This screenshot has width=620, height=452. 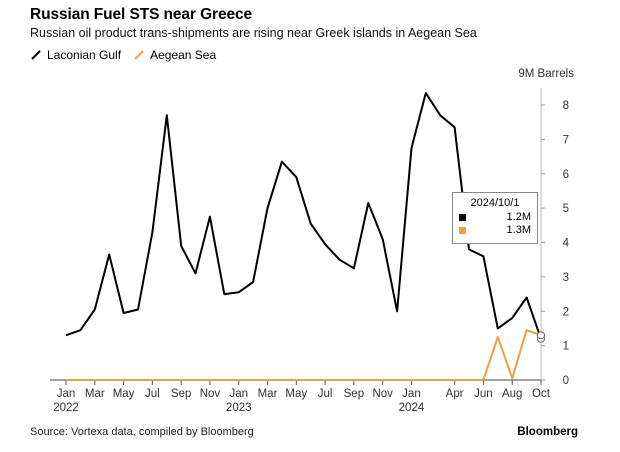 What do you see at coordinates (541, 394) in the screenshot?
I see `x-tick-label: Oct` at bounding box center [541, 394].